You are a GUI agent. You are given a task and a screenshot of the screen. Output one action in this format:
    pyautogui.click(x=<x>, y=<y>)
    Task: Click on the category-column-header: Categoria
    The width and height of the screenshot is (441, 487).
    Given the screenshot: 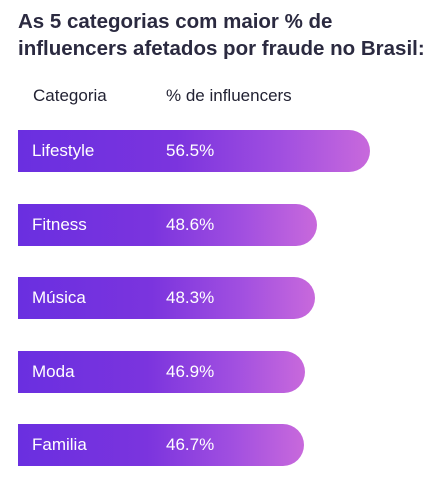 What is the action you would take?
    pyautogui.click(x=70, y=95)
    